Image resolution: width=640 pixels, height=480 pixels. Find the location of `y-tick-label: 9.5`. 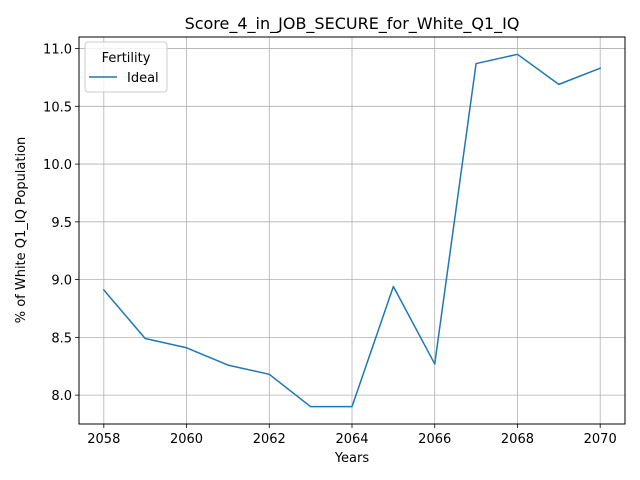

y-tick-label: 9.5 is located at coordinates (61, 223).